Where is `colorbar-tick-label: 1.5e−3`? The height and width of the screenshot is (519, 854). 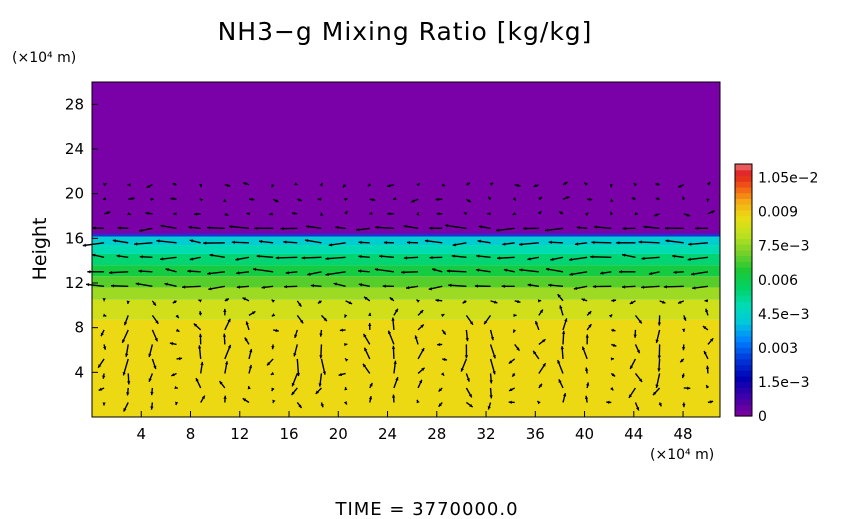 colorbar-tick-label: 1.5e−3 is located at coordinates (784, 383).